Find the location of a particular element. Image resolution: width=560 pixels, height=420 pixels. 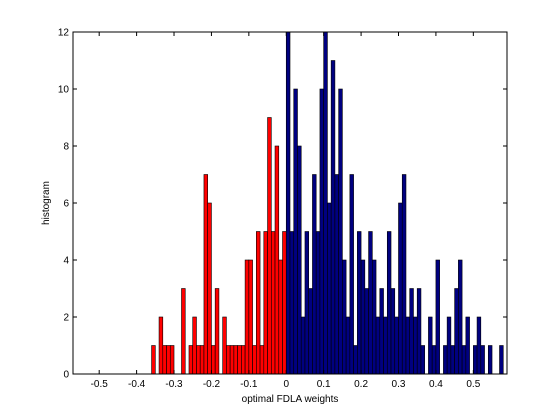

y-tick-label: 10 is located at coordinates (64, 90).